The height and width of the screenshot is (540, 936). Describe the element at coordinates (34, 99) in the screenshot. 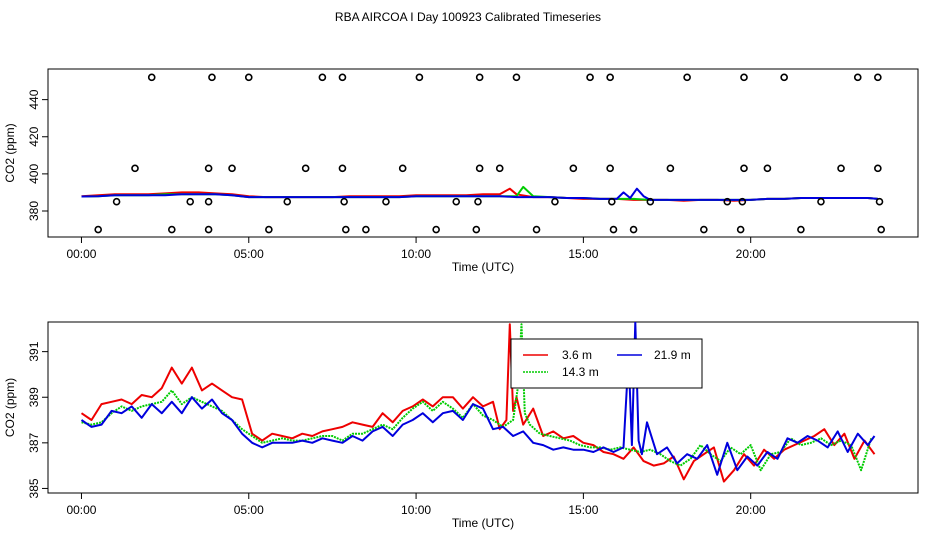

I see `y-tick-label: 440` at that location.